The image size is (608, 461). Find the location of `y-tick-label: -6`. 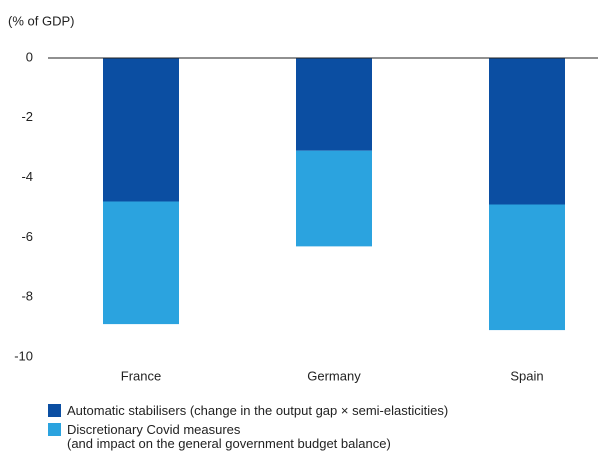

y-tick-label: -6 is located at coordinates (27, 236).